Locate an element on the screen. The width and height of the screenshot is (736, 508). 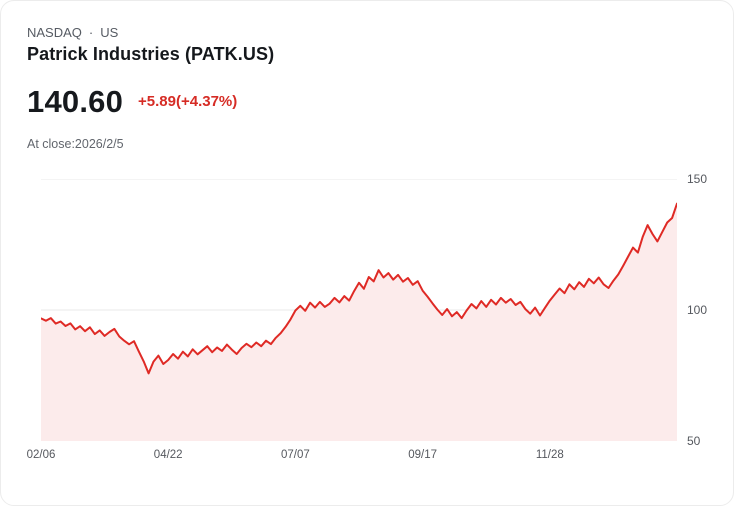
x-axis-tick: 09/17 is located at coordinates (422, 455).